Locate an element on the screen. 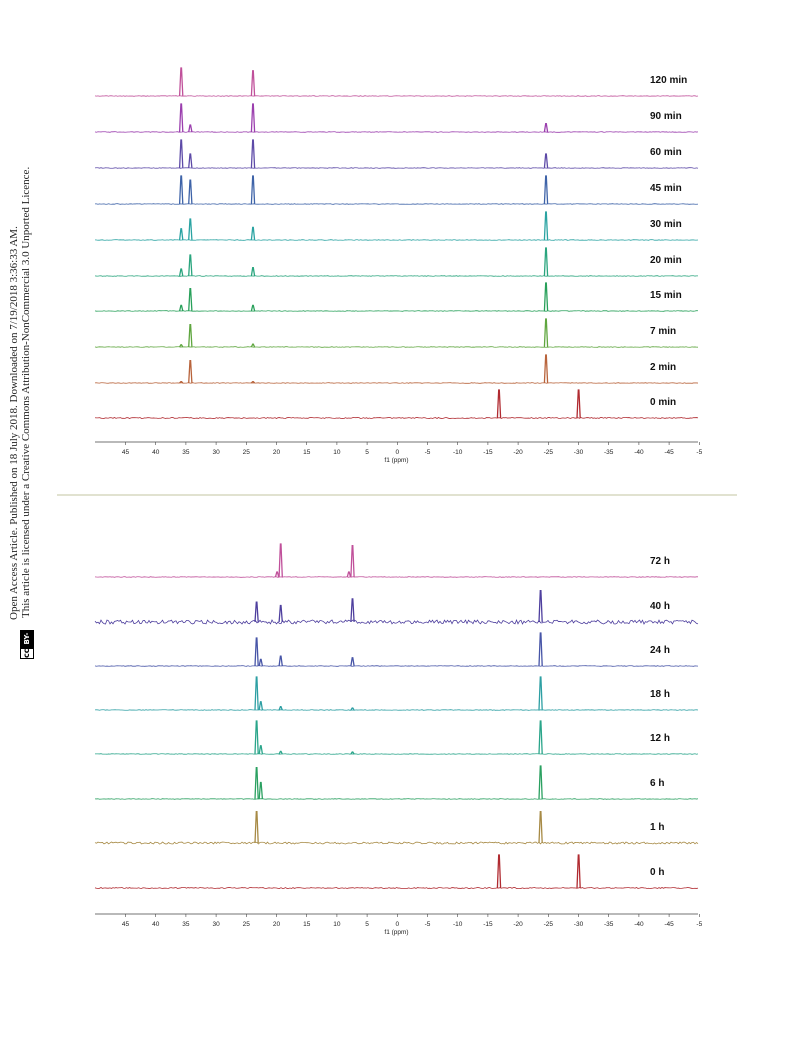  x-tick-label: 40 is located at coordinates (156, 452).